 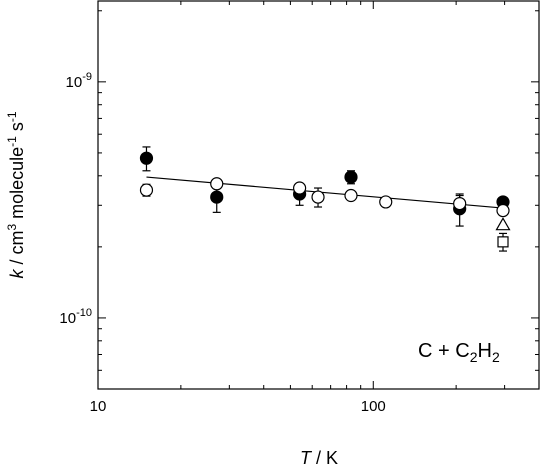 What do you see at coordinates (459, 352) in the screenshot?
I see `annotation-label: C + C2H2` at bounding box center [459, 352].